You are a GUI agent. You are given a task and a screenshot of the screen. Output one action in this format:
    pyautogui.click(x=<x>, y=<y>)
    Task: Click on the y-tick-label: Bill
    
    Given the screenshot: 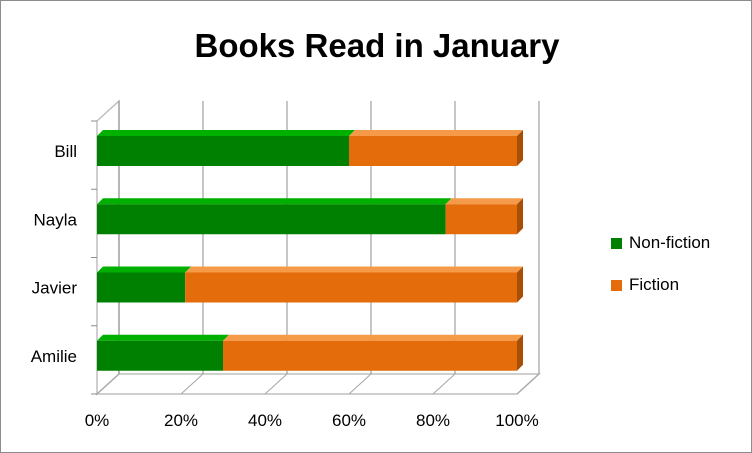 What is the action you would take?
    pyautogui.click(x=65, y=151)
    